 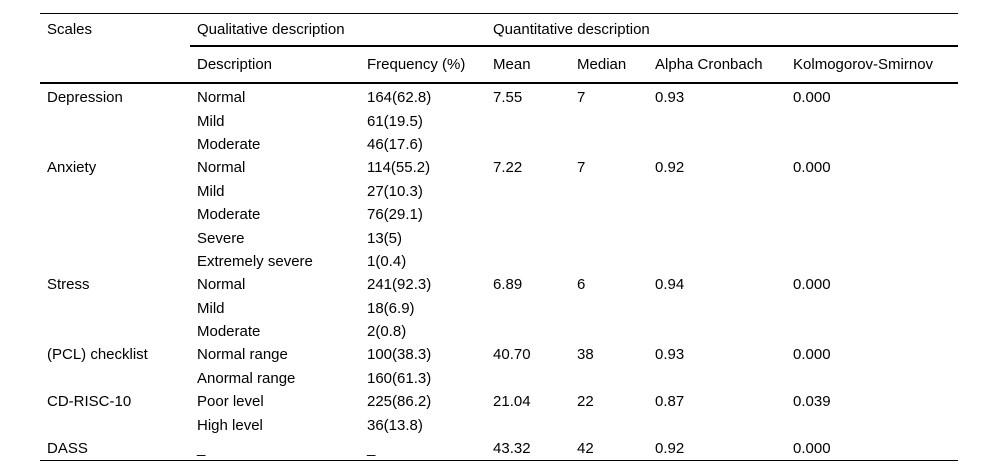 What do you see at coordinates (512, 355) in the screenshot?
I see `cell-mean: 40.70` at bounding box center [512, 355].